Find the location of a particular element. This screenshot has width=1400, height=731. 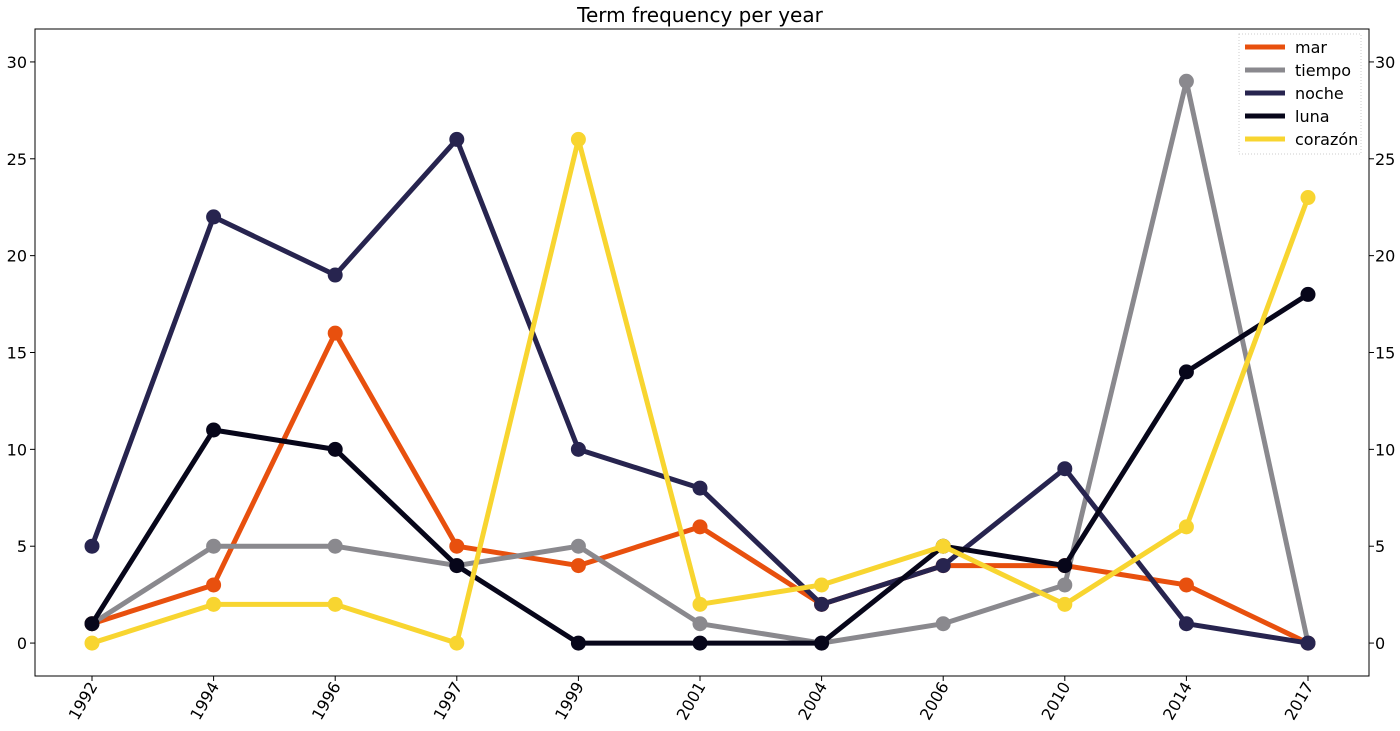

y-tick-label-right: 5 is located at coordinates (1380, 546).